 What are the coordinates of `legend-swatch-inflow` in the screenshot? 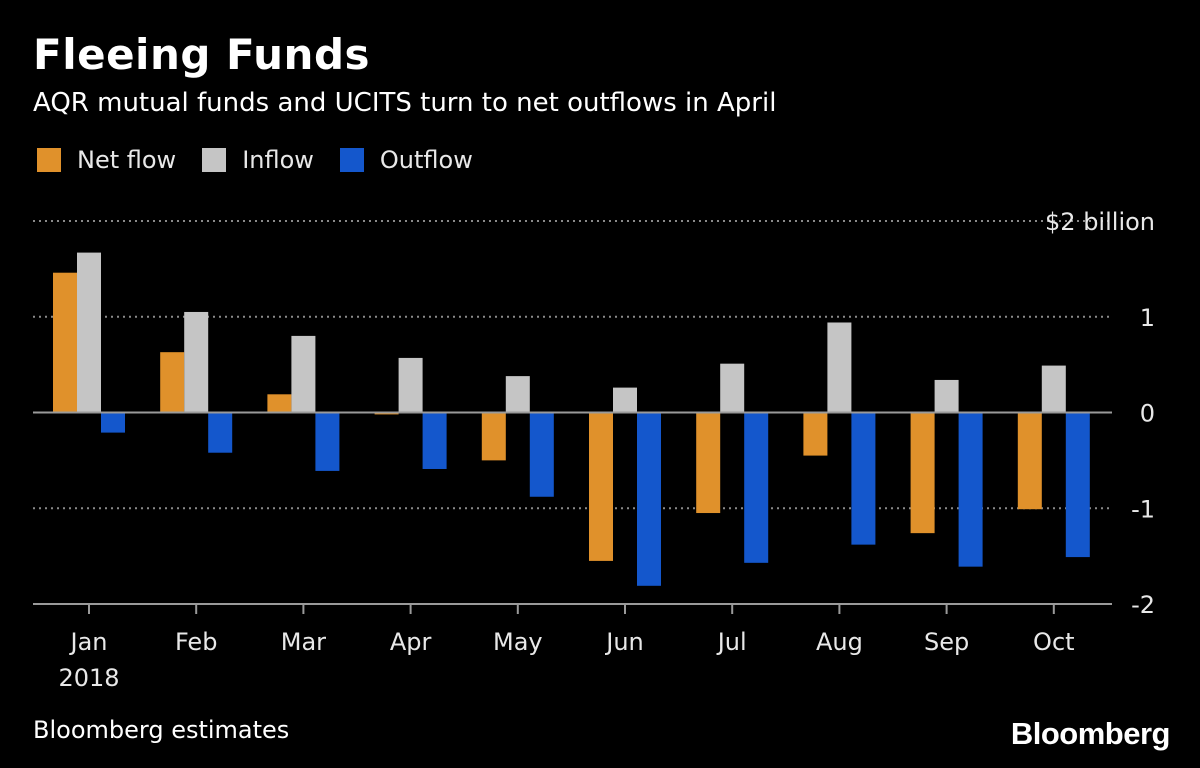 It's located at (214, 160).